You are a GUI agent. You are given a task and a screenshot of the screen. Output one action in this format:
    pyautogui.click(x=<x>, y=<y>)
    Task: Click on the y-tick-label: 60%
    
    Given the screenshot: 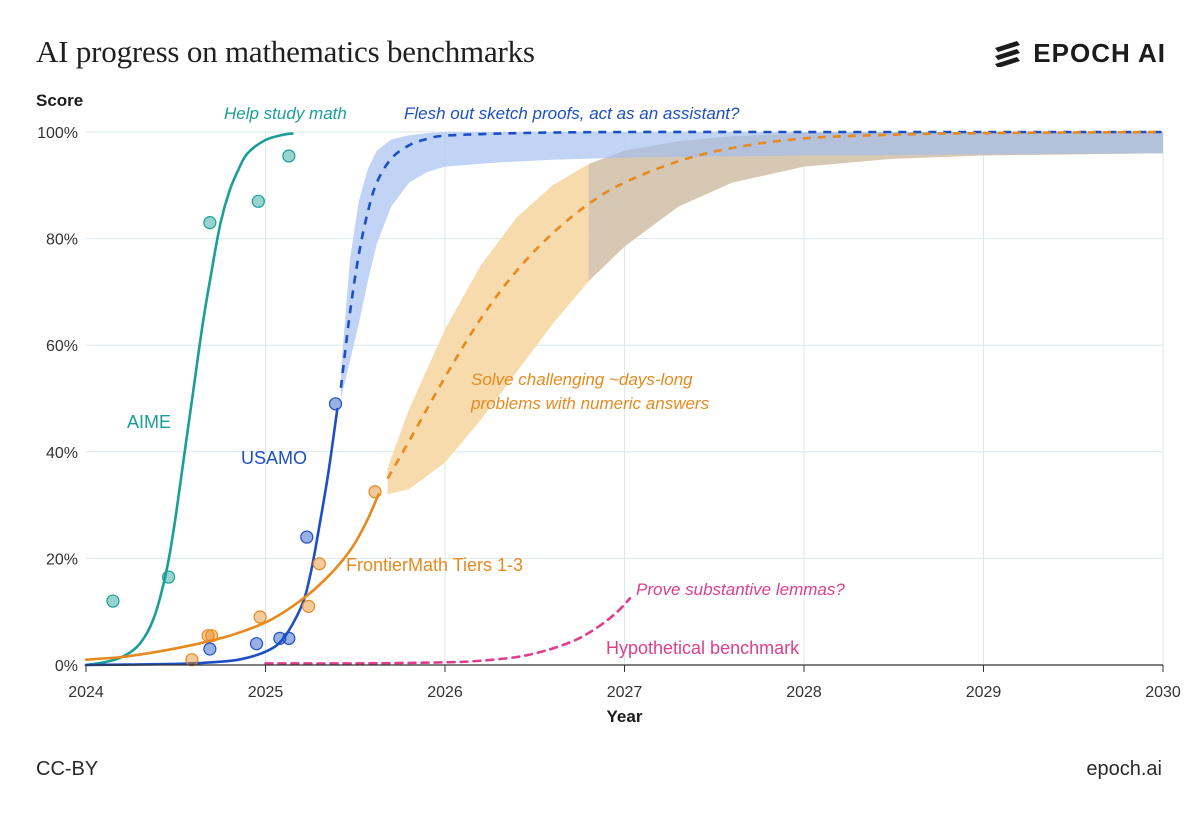 What is the action you would take?
    pyautogui.click(x=62, y=346)
    